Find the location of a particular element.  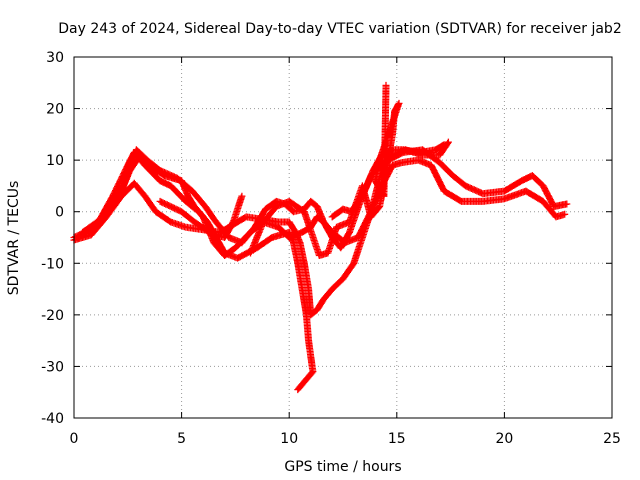

y-tick-label: 20 is located at coordinates (55, 110).